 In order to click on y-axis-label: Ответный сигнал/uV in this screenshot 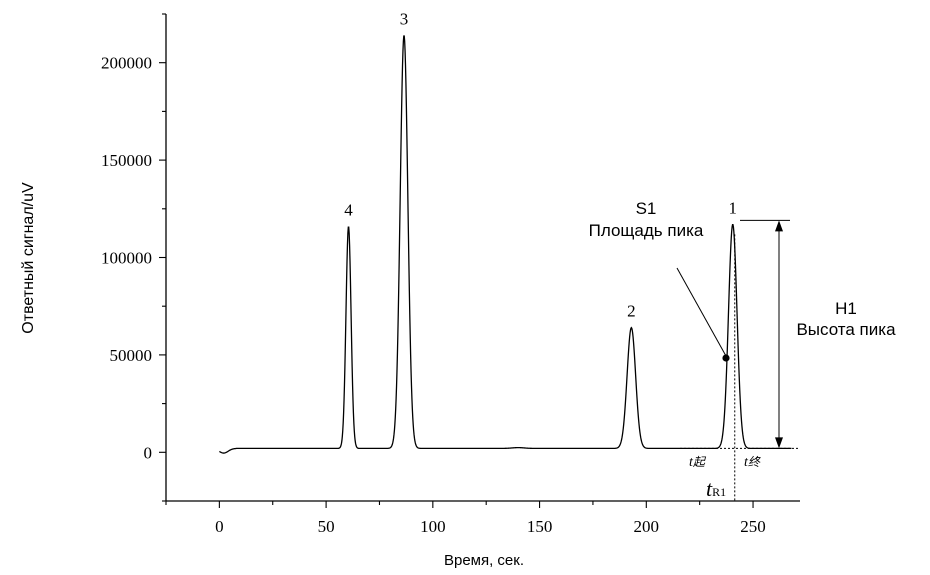, I will do `click(28, 258)`.